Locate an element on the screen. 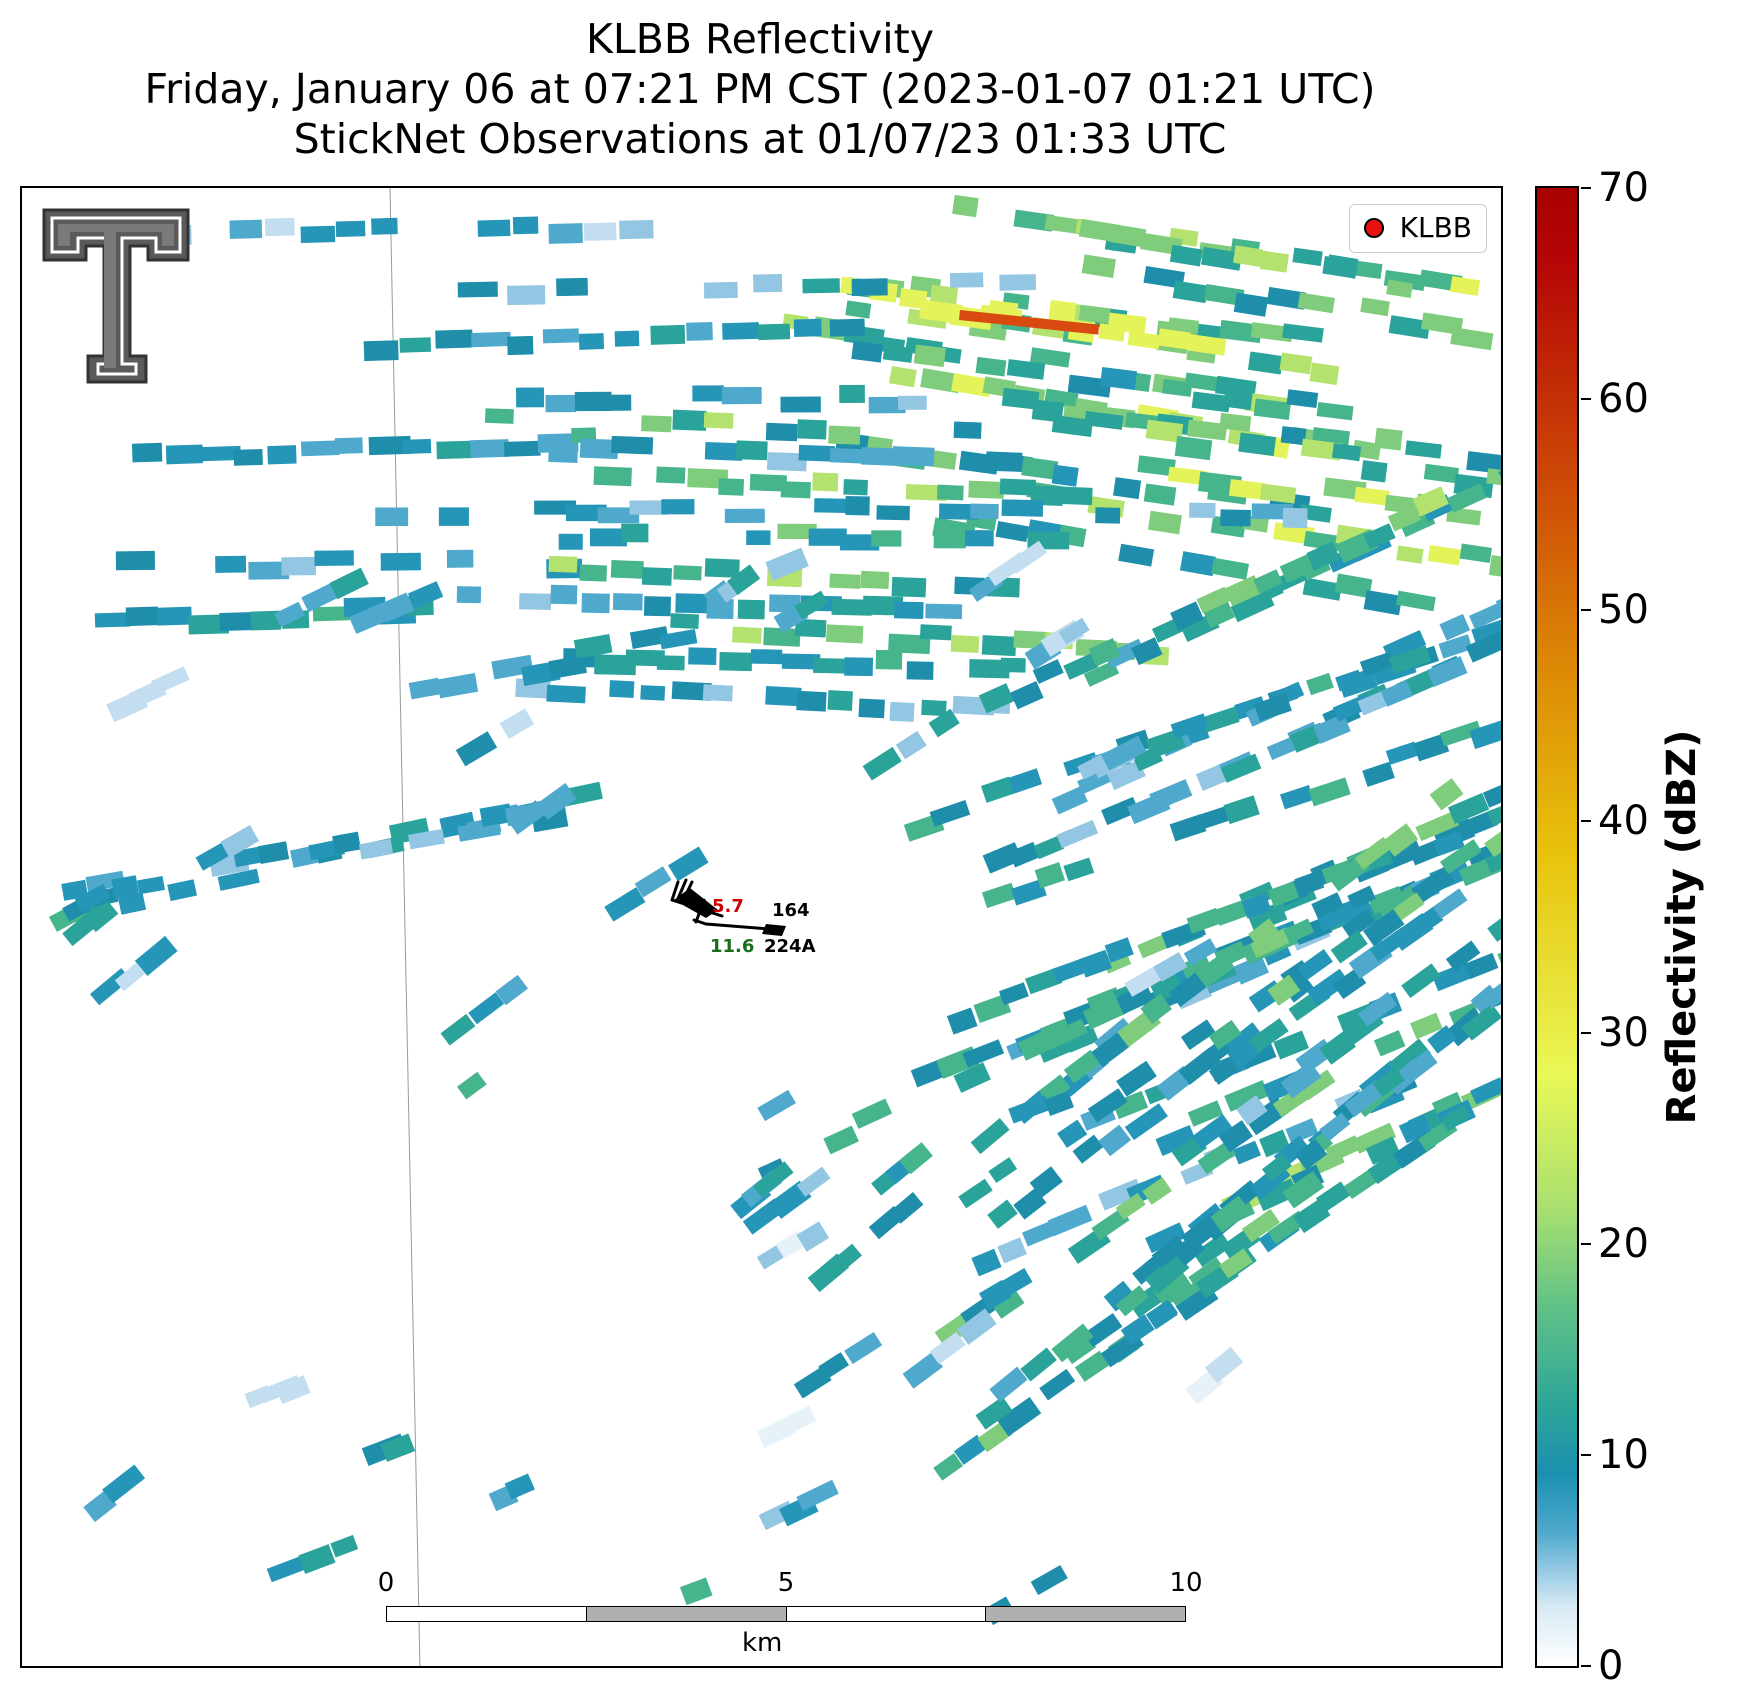  colorbar-tick-label: 50 is located at coordinates (1623, 610).